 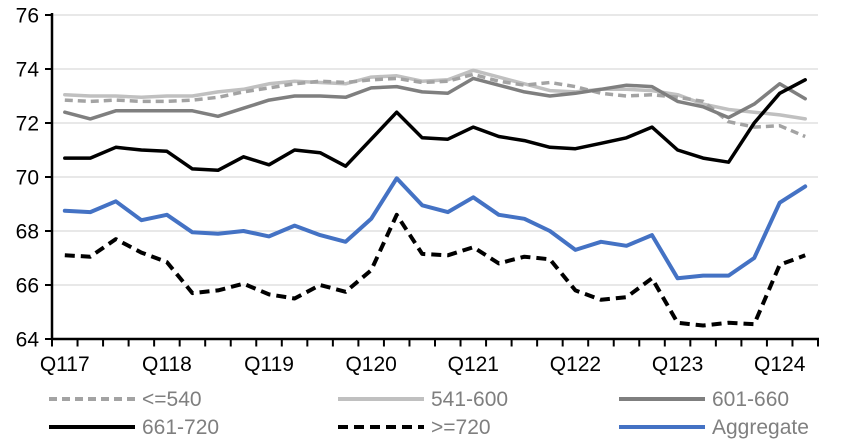 I want to click on y-axis-label-68: 68, so click(x=27, y=232).